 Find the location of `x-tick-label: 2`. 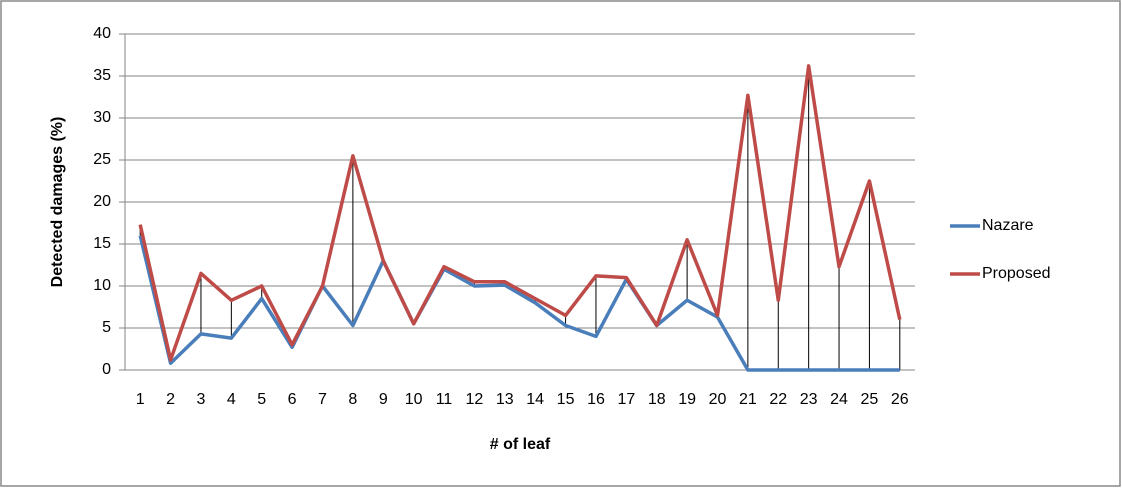

x-tick-label: 2 is located at coordinates (170, 399).